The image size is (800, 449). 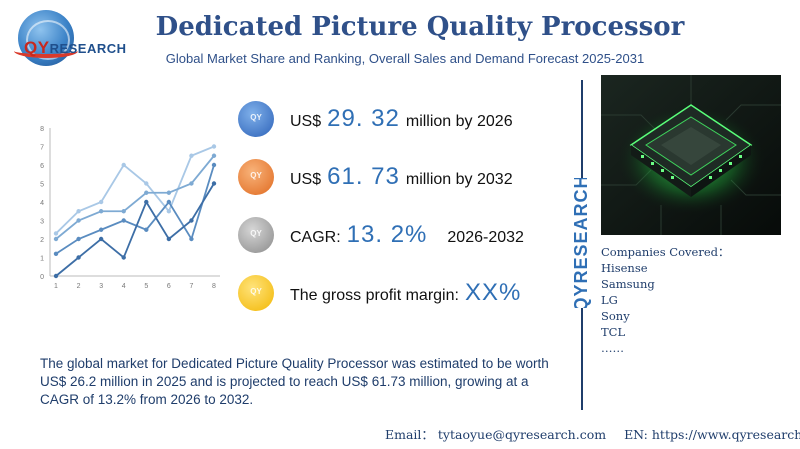 I want to click on processor-chip-image, so click(x=691, y=155).